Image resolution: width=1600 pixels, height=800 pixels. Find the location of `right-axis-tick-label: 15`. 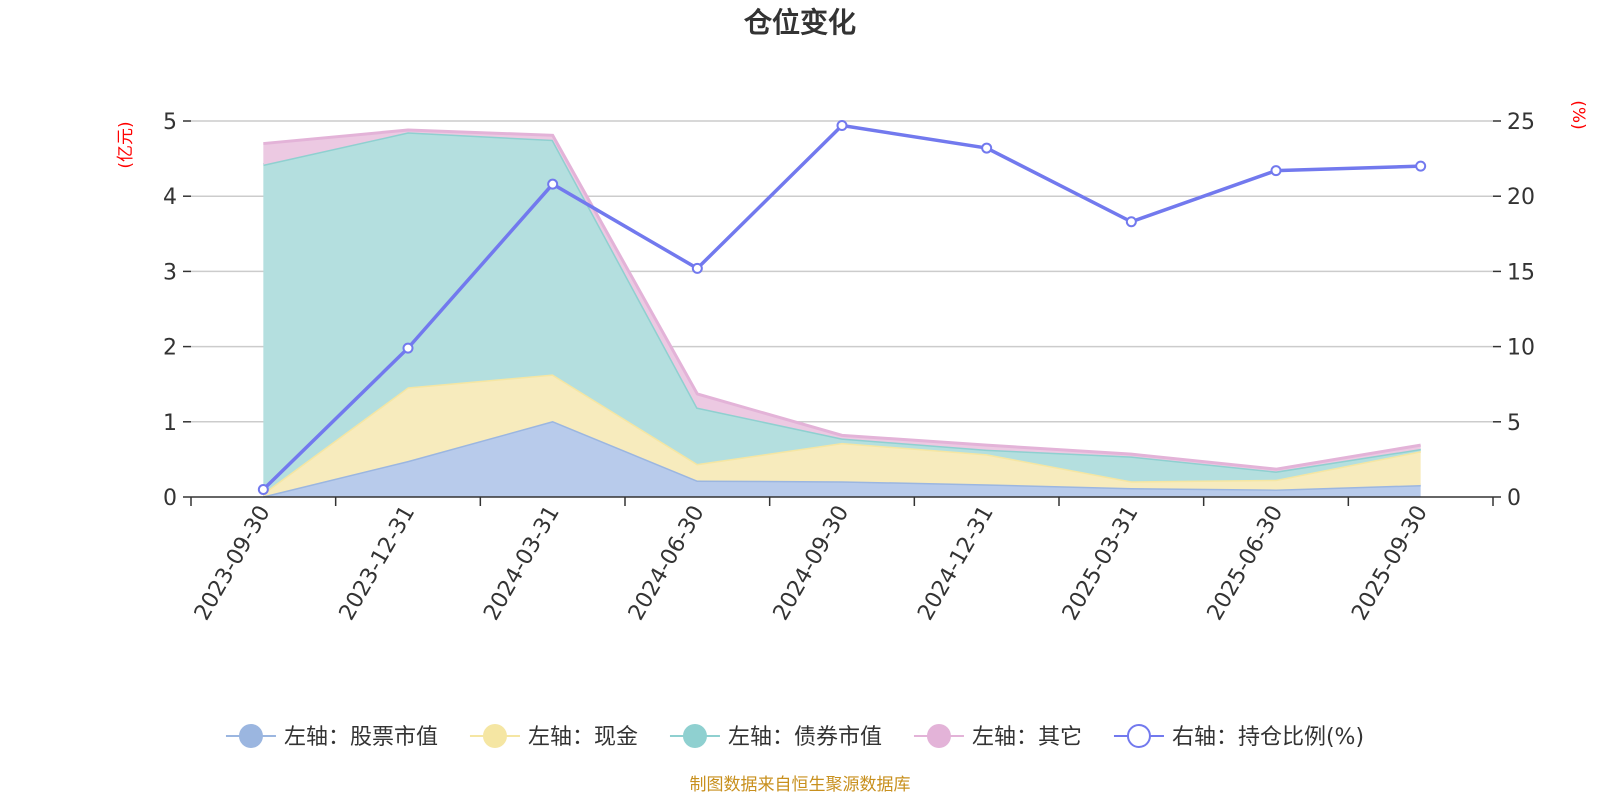

right-axis-tick-label: 15 is located at coordinates (1521, 272).